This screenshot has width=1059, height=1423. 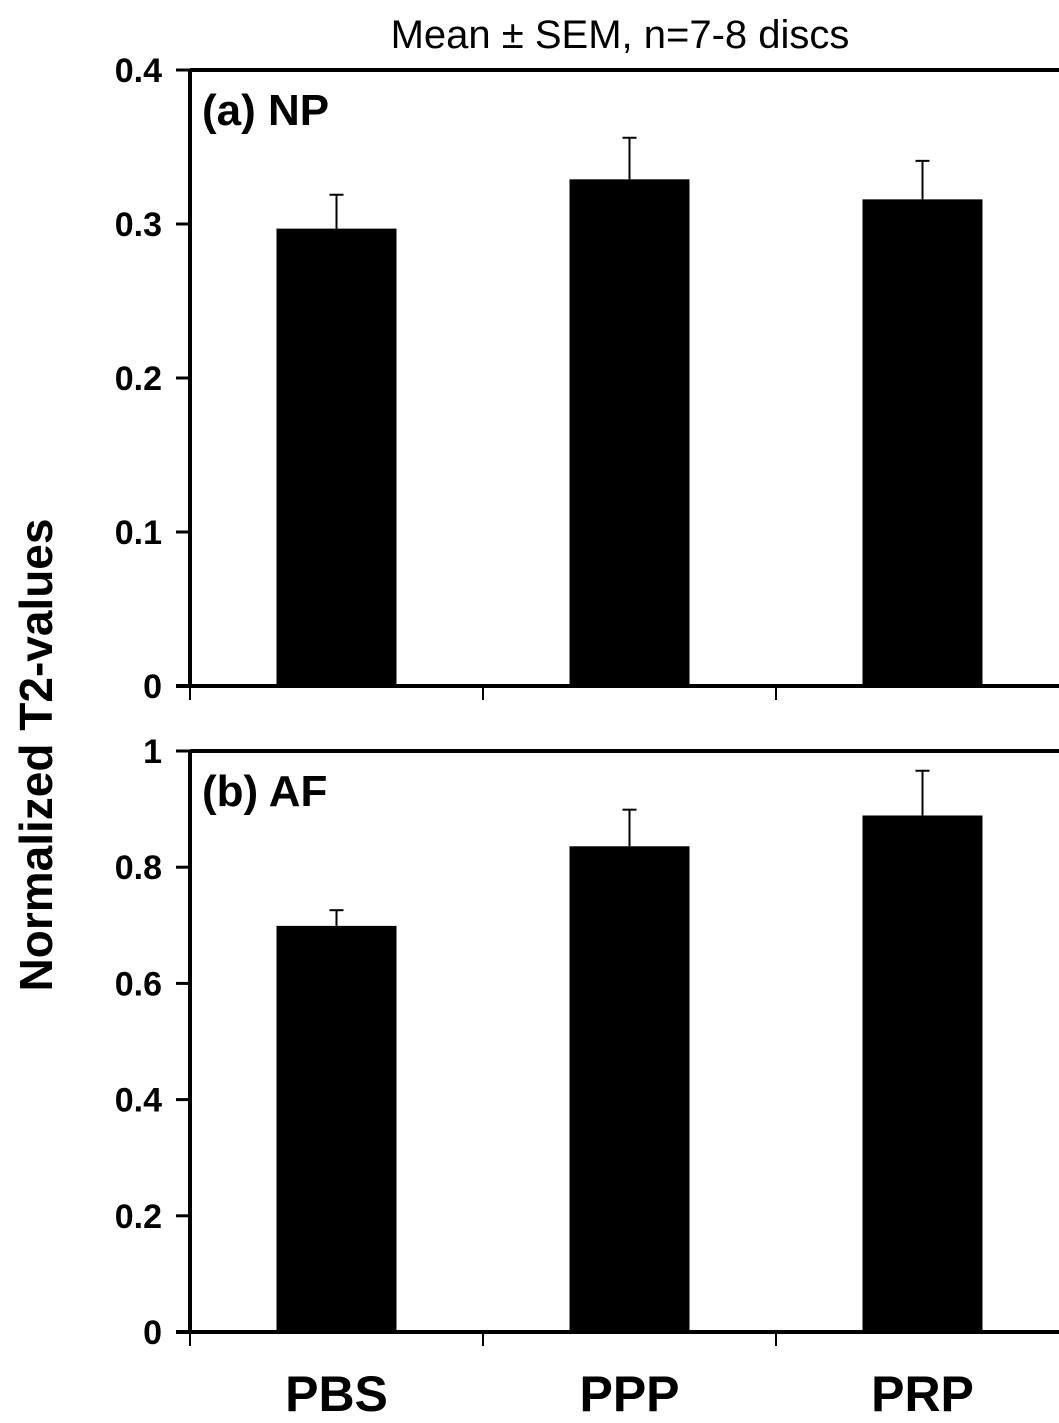 I want to click on y-tick-label: 1, so click(x=152, y=752).